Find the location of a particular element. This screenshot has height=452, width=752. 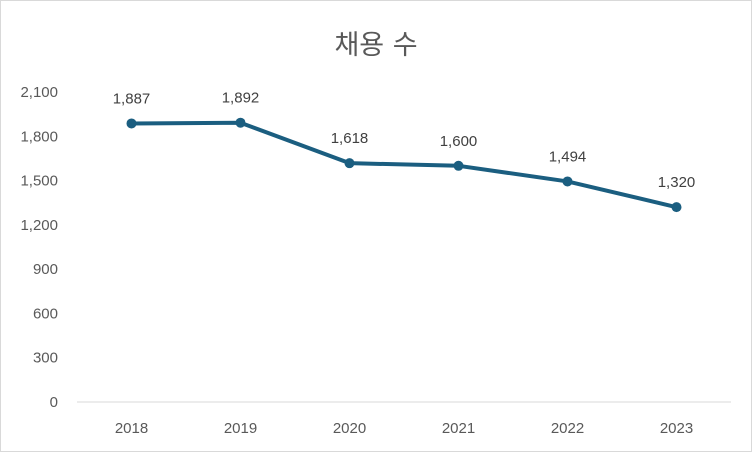

data-label: 1,494 is located at coordinates (568, 156).